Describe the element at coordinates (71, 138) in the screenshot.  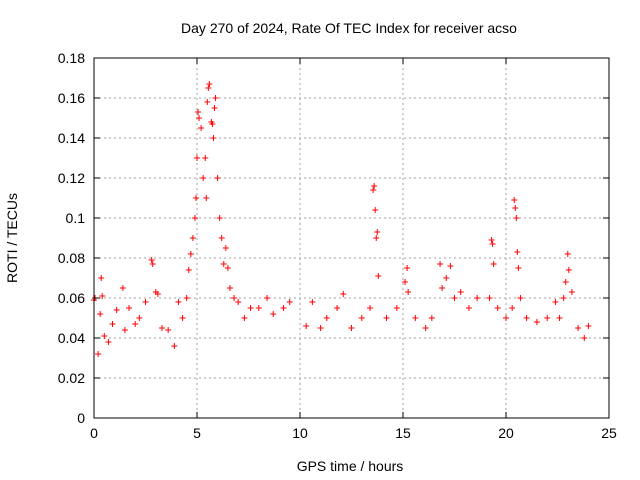
I see `y-tick-label: 0.14` at that location.